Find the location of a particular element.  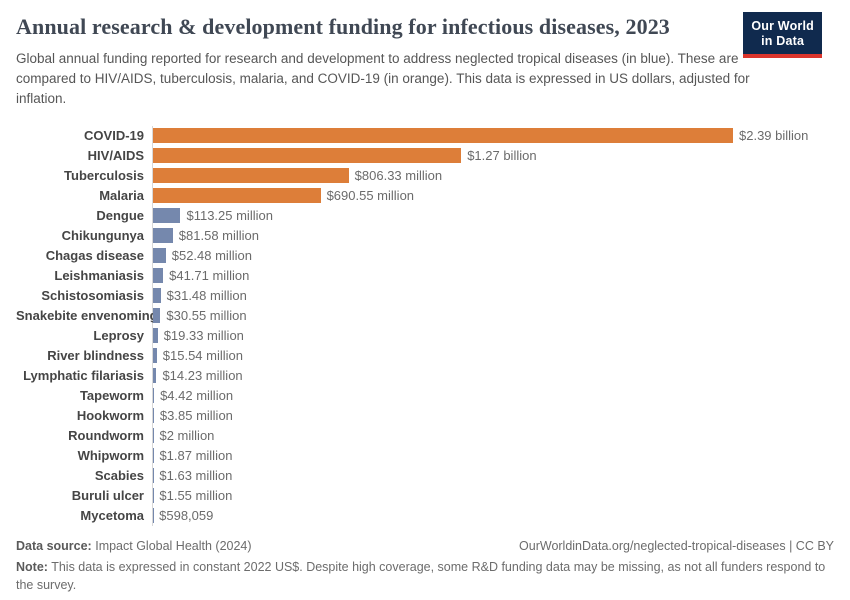

value-label: $81.58 million is located at coordinates (219, 236).